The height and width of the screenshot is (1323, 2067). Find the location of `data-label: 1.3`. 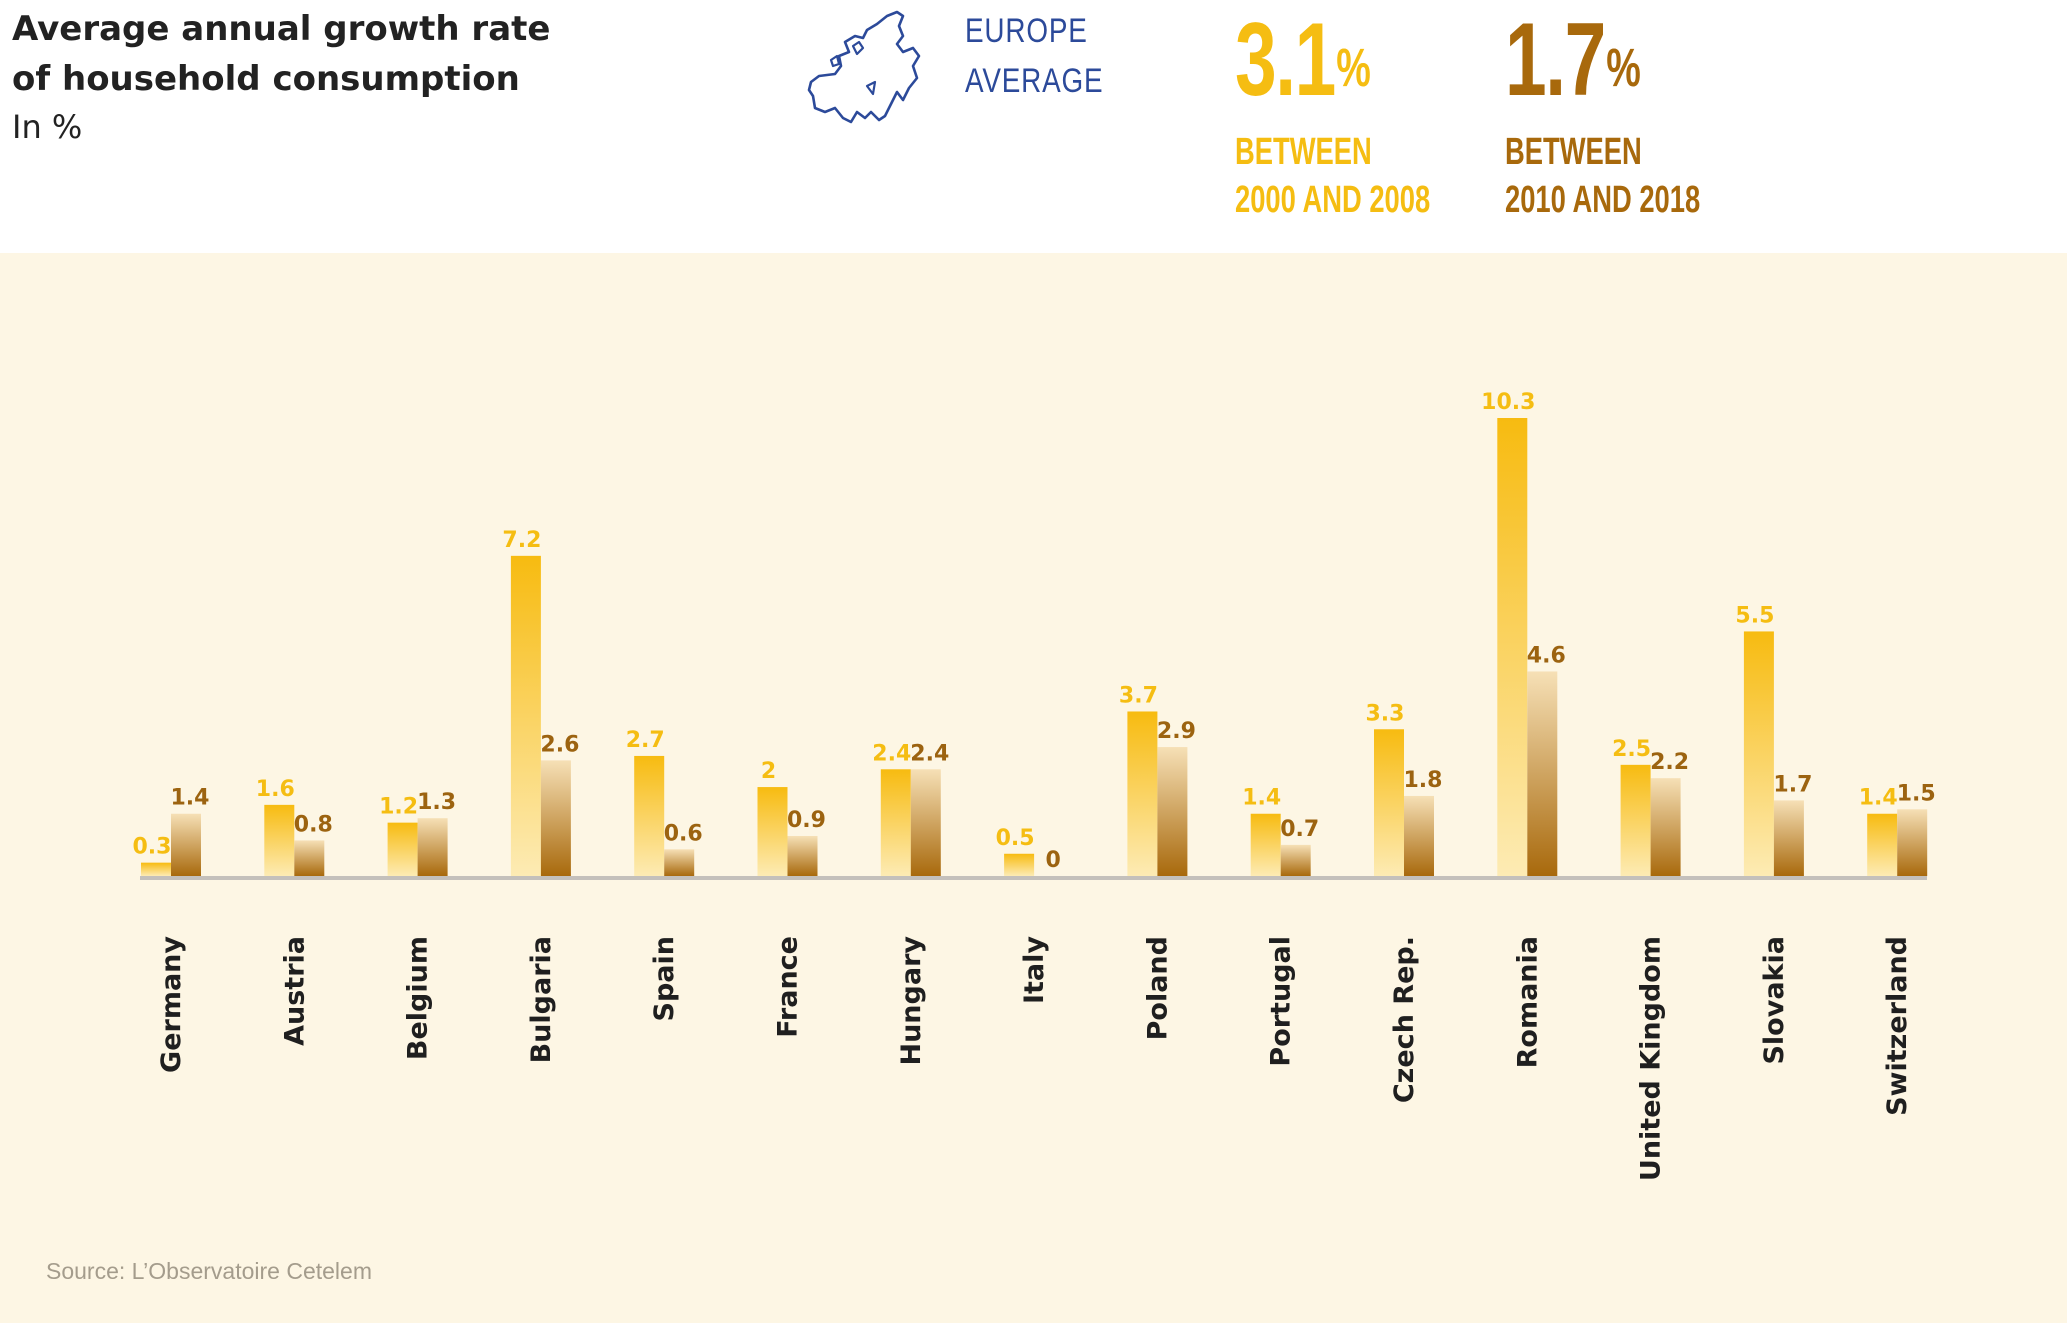

data-label: 1.3 is located at coordinates (436, 802).